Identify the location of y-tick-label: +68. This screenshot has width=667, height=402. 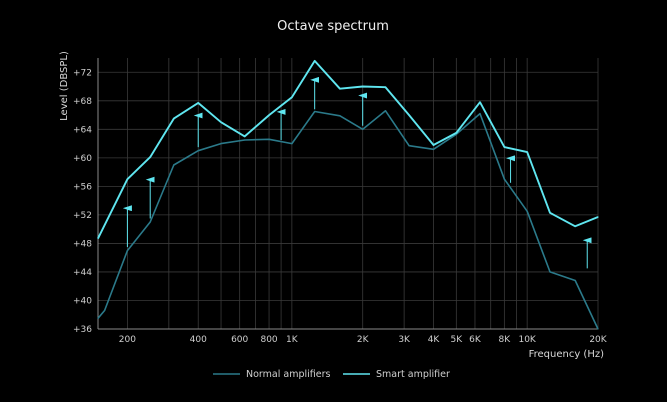
(82, 102).